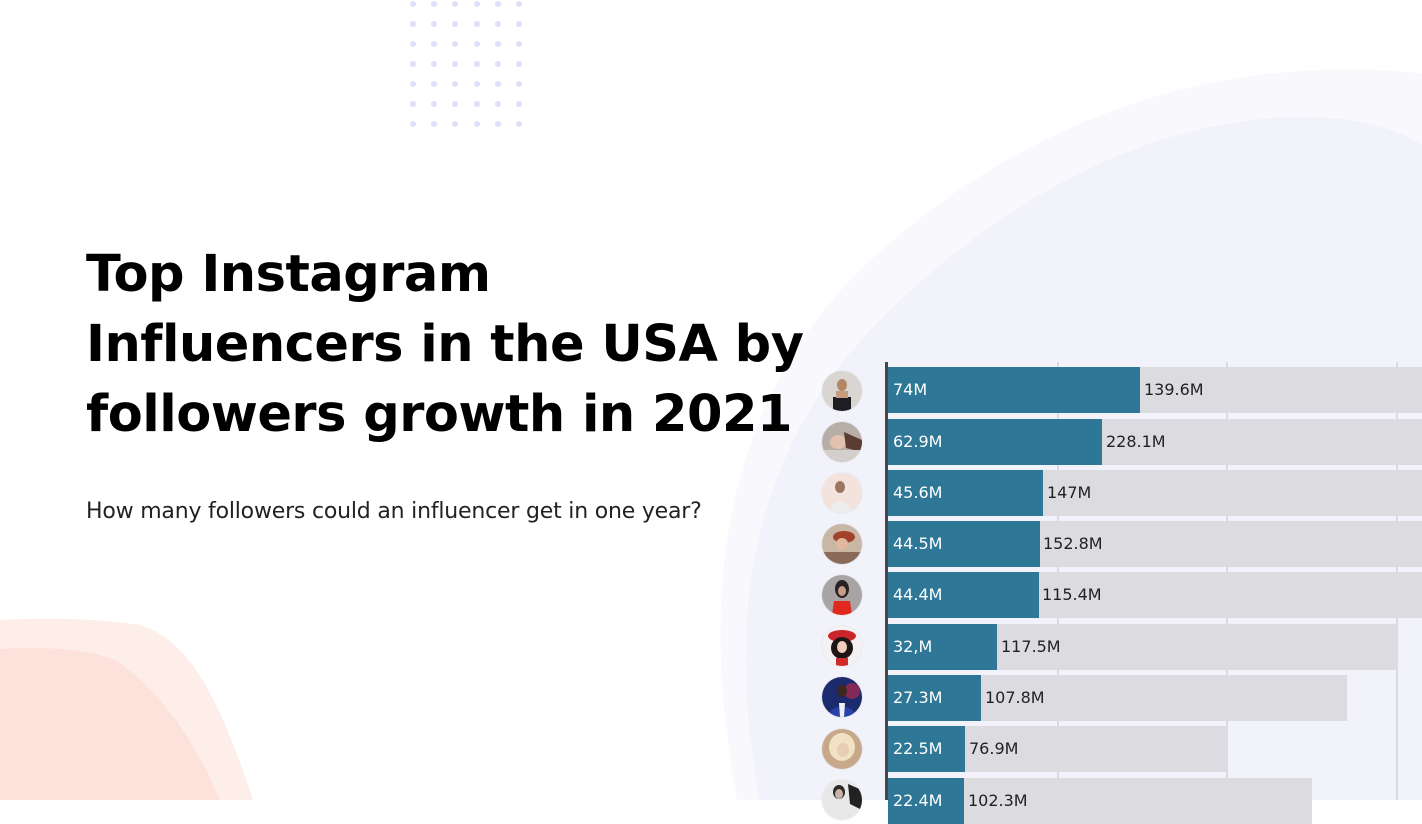 Image resolution: width=1422 pixels, height=824 pixels. Describe the element at coordinates (886, 581) in the screenshot. I see `y-axis-line` at that location.